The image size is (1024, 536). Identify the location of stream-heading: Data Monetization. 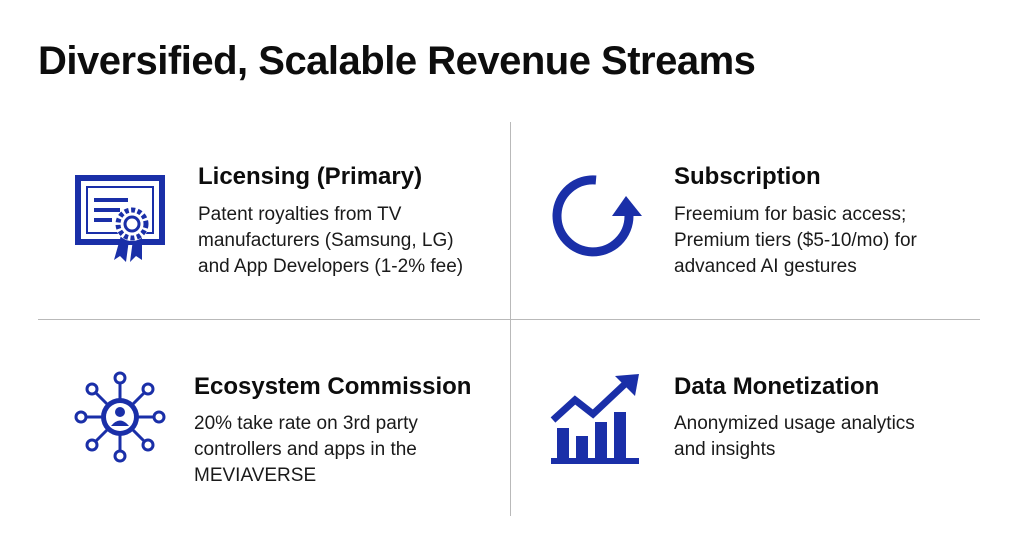
(777, 386).